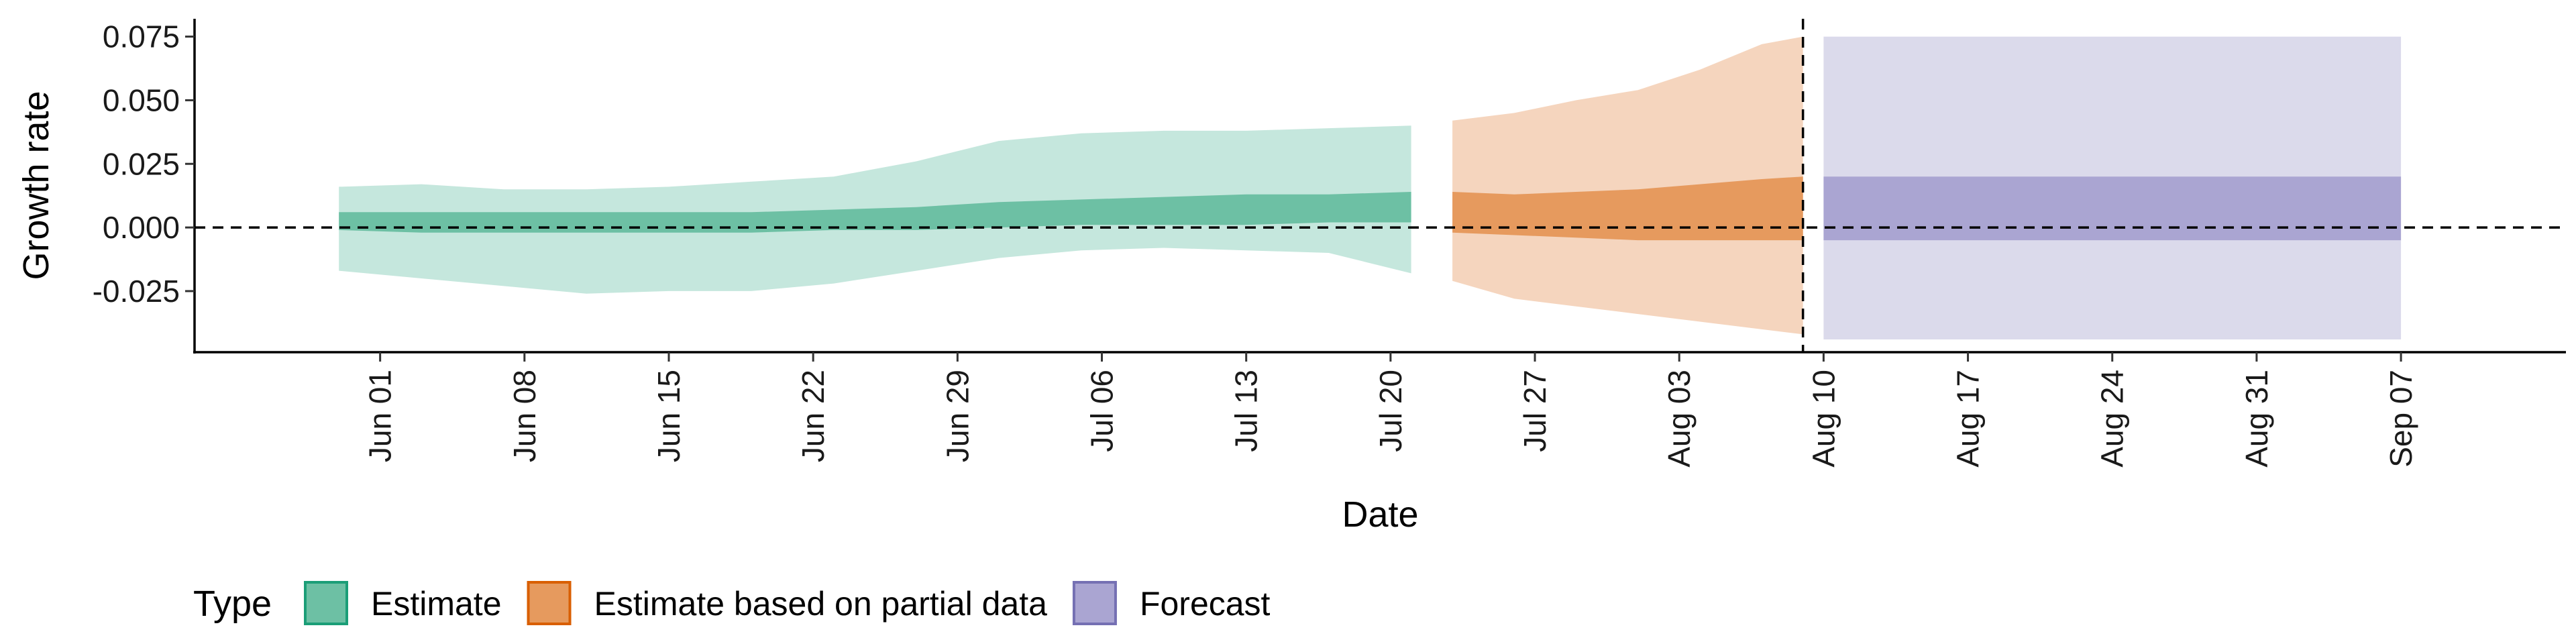 The image size is (2576, 644). I want to click on legend-swatch-forecast, so click(1094, 603).